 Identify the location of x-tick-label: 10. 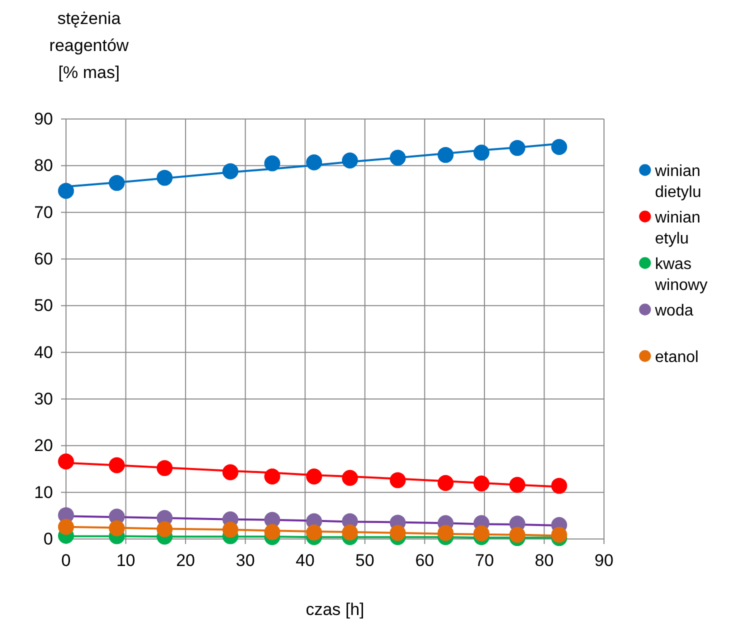
(126, 560).